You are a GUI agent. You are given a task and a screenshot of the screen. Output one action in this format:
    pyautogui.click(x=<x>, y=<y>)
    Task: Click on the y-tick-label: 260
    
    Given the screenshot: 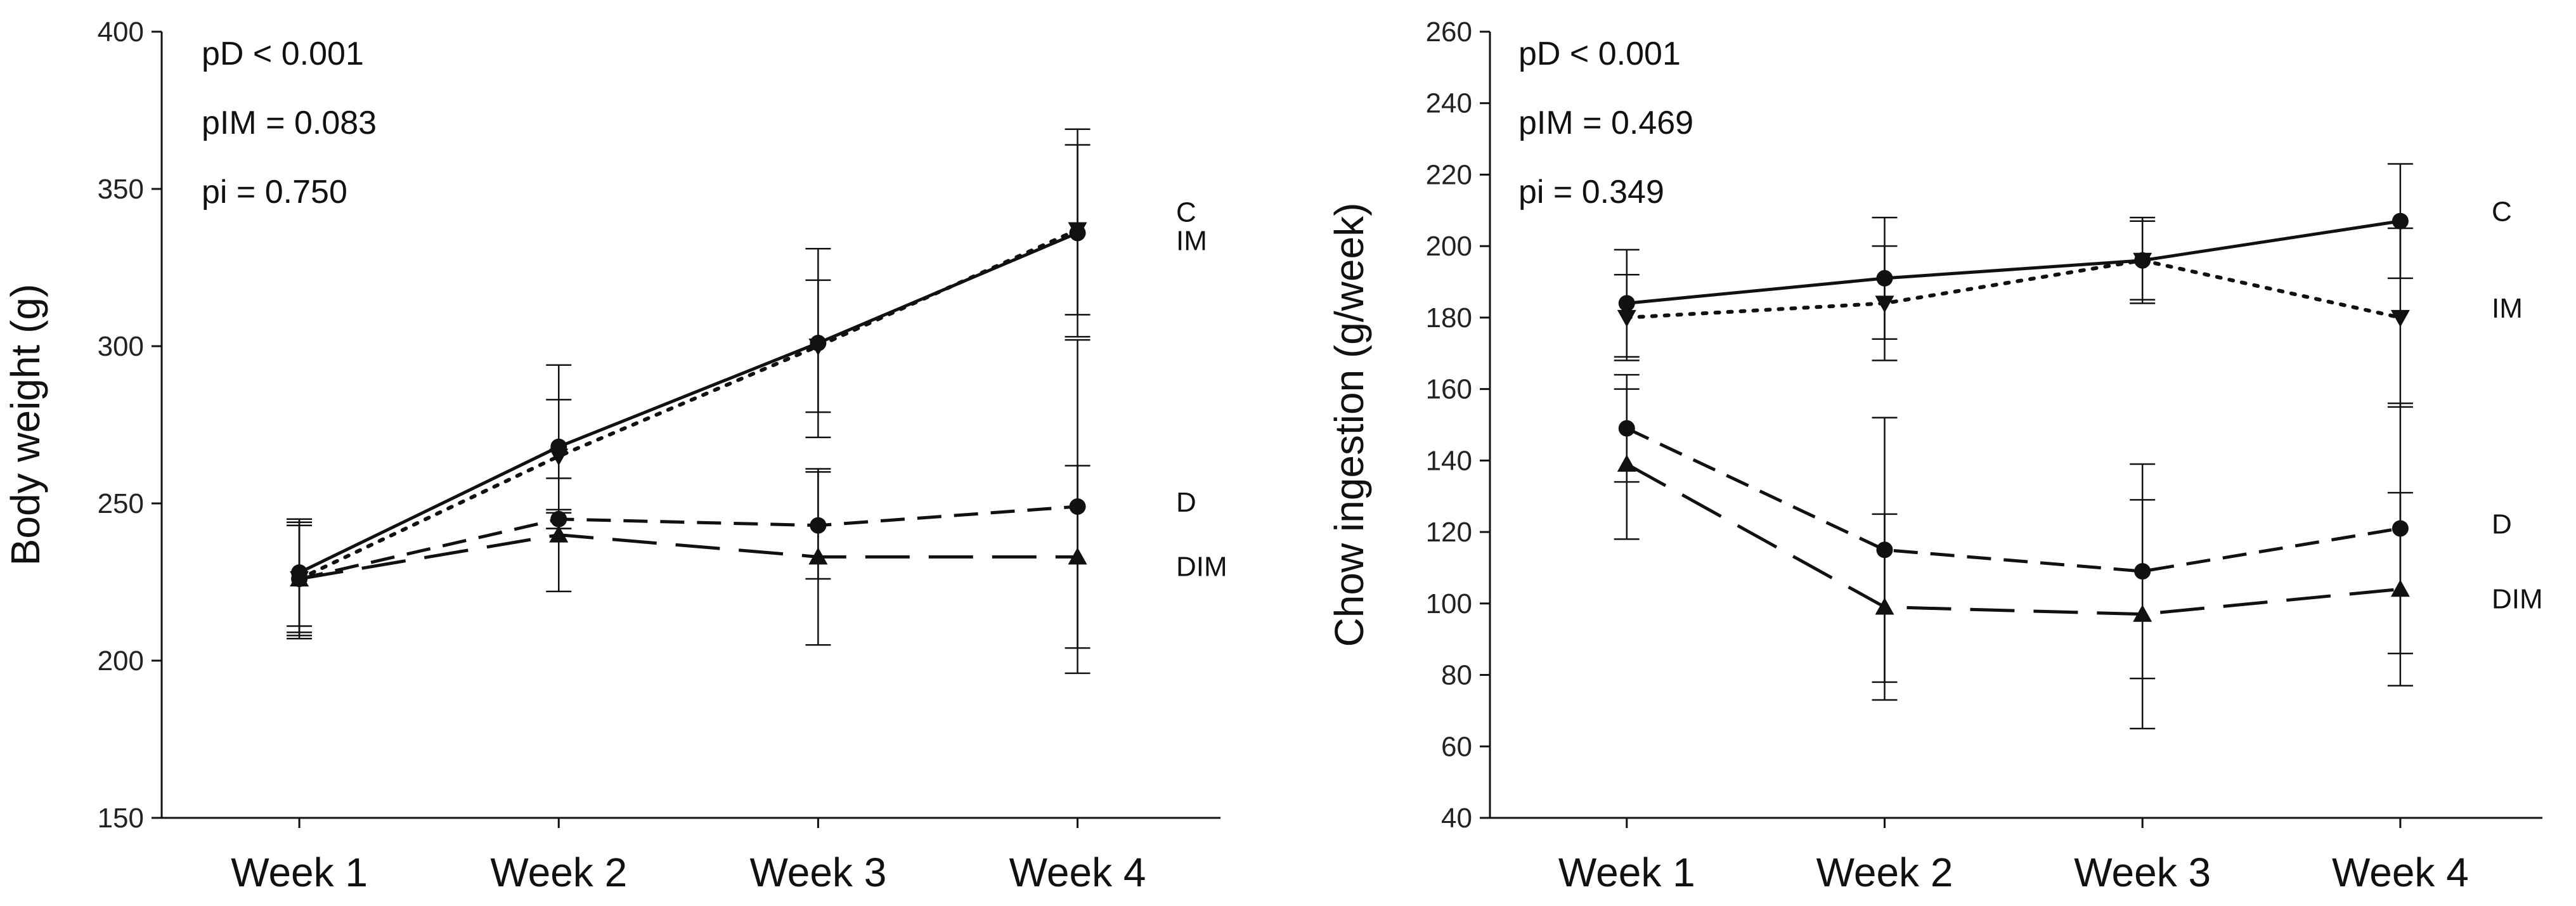 What is the action you would take?
    pyautogui.click(x=1449, y=32)
    